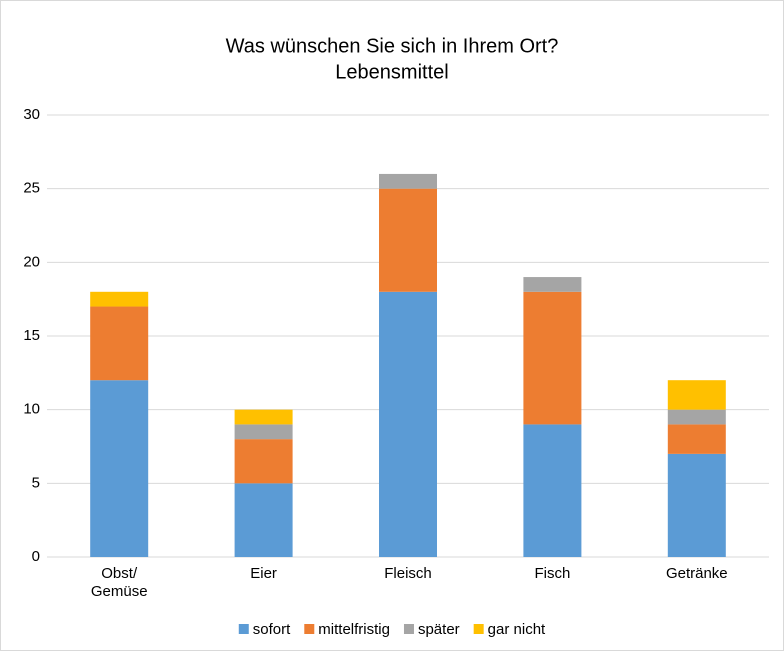  Describe the element at coordinates (119, 582) in the screenshot. I see `x-tick-label: Obst/Gemüse` at that location.